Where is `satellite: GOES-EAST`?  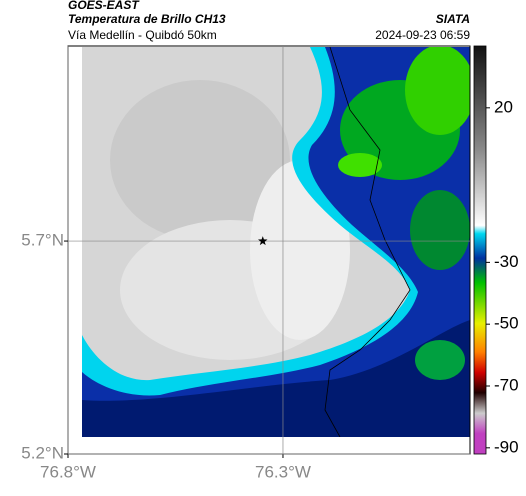
satellite: GOES-EAST is located at coordinates (104, 6).